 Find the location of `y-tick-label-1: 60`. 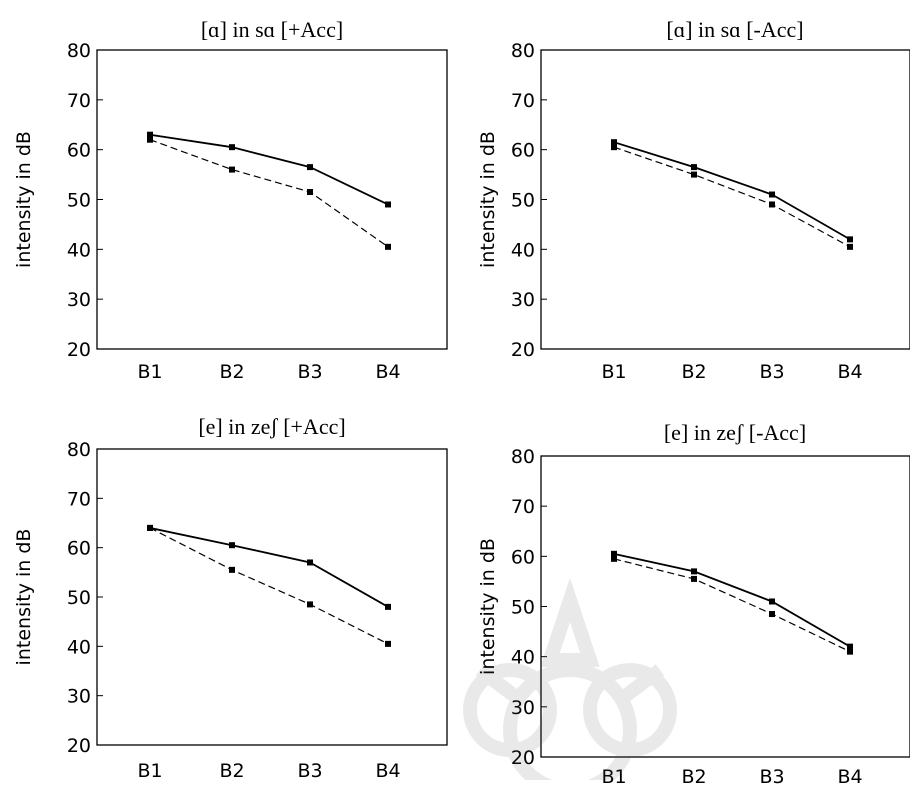

y-tick-label-1: 60 is located at coordinates (79, 151).